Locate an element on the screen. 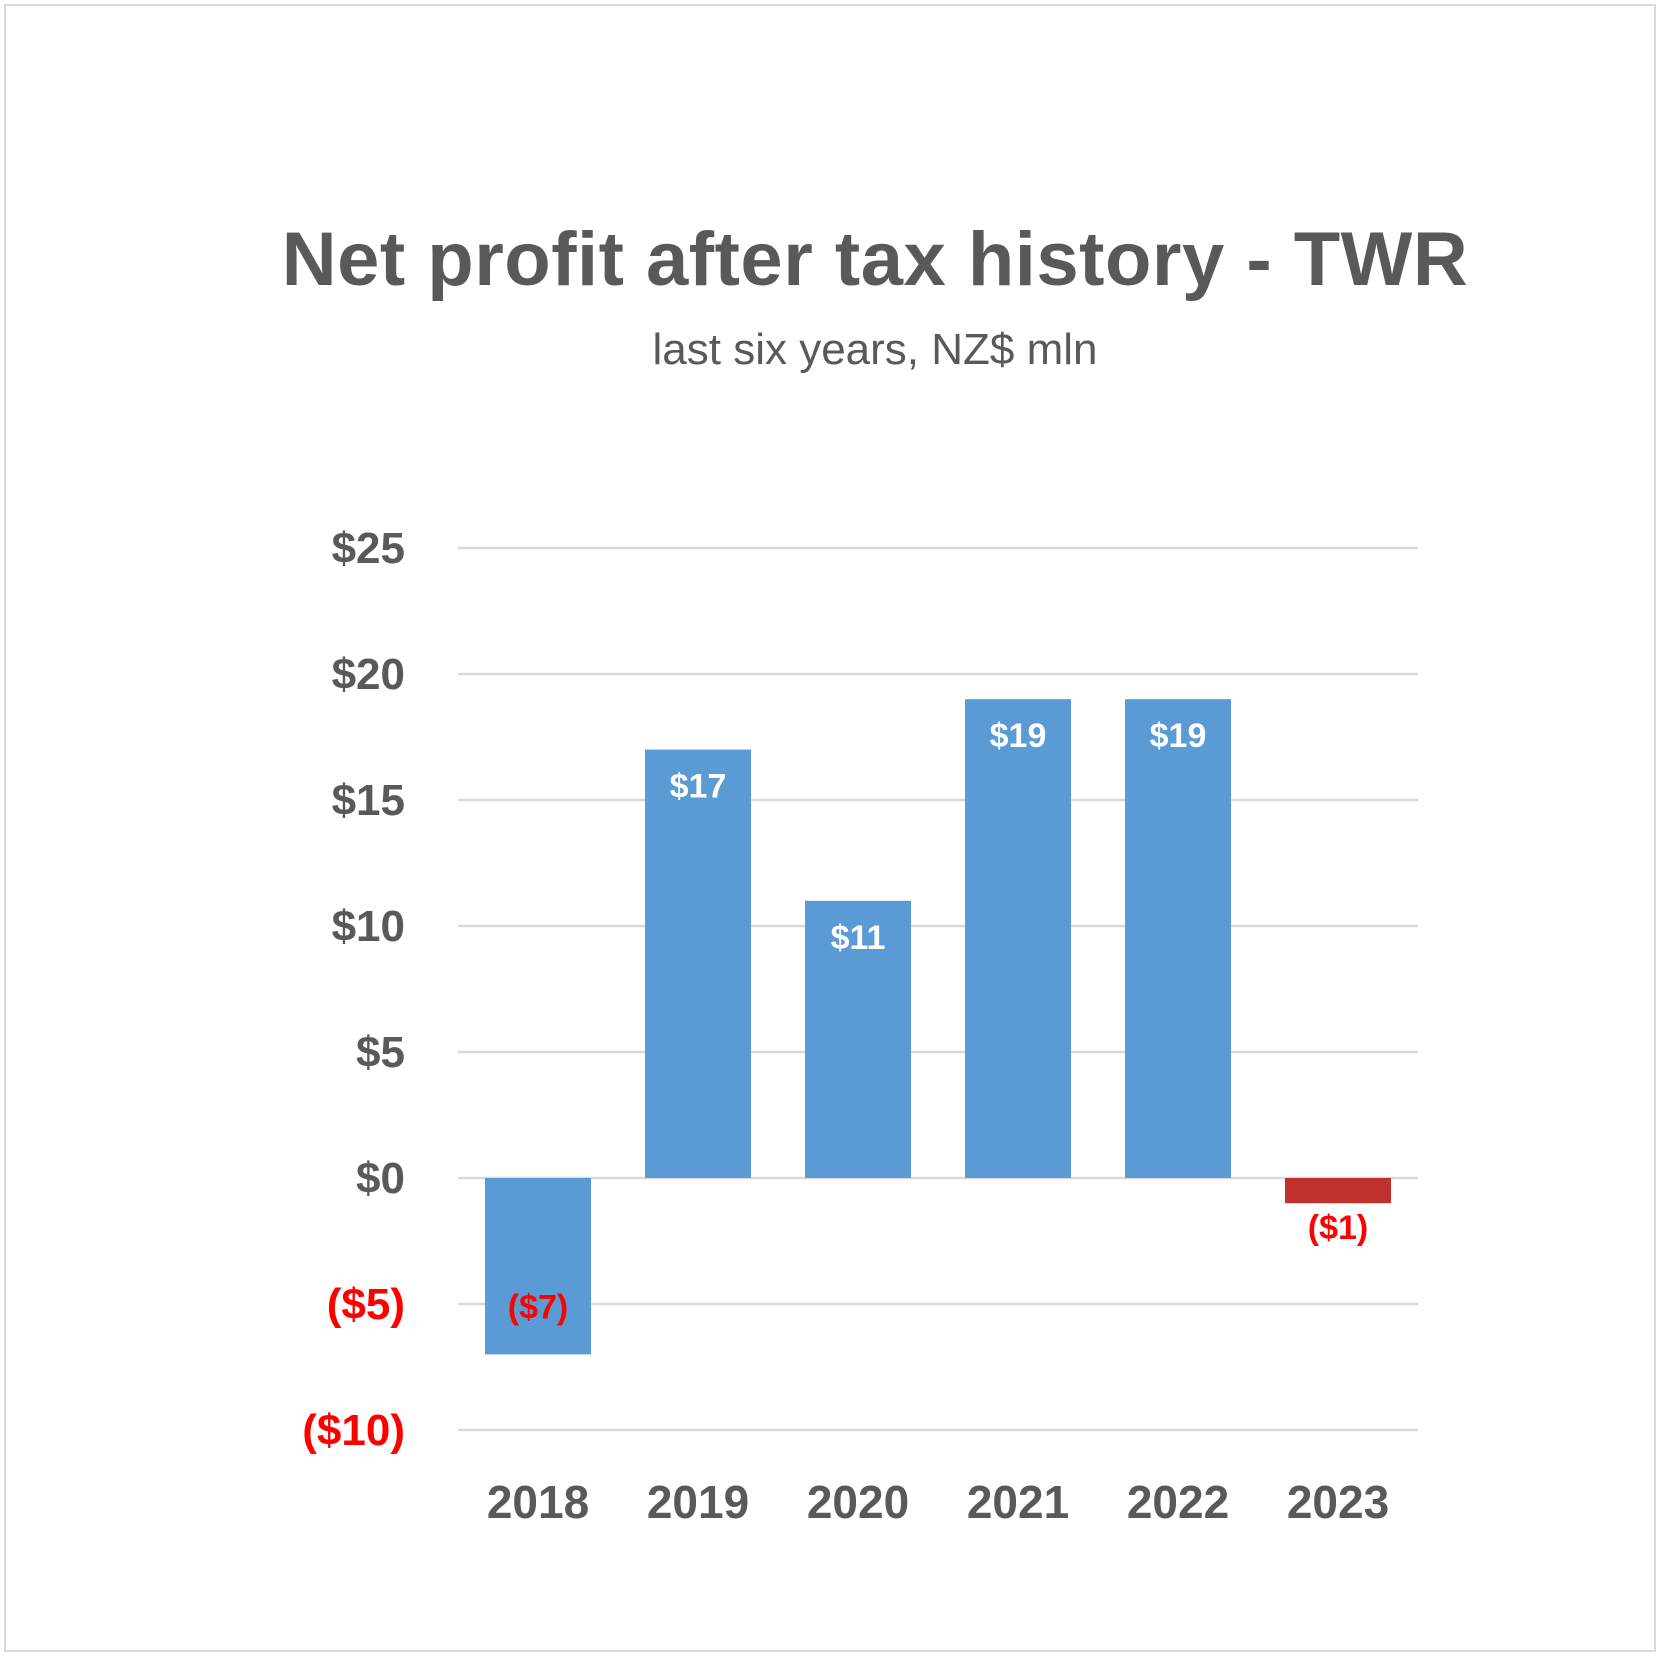  x-category-label: 2023 is located at coordinates (1338, 1502).